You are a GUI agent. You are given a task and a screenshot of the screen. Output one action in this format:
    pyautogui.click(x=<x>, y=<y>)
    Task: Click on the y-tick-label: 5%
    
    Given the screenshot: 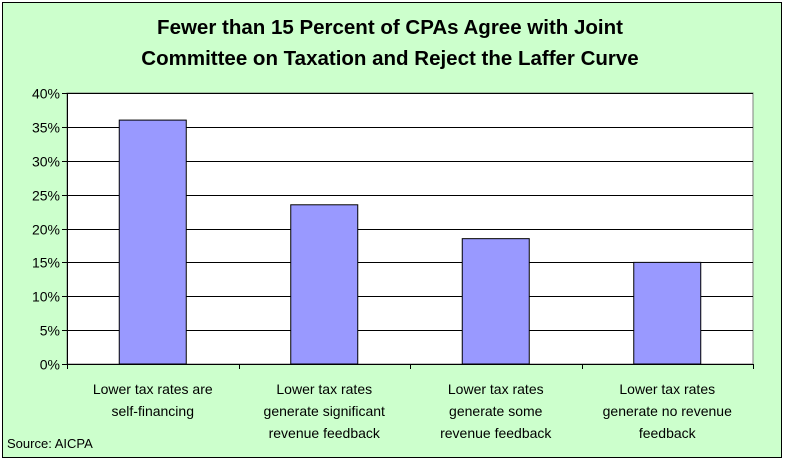 What is the action you would take?
    pyautogui.click(x=50, y=331)
    